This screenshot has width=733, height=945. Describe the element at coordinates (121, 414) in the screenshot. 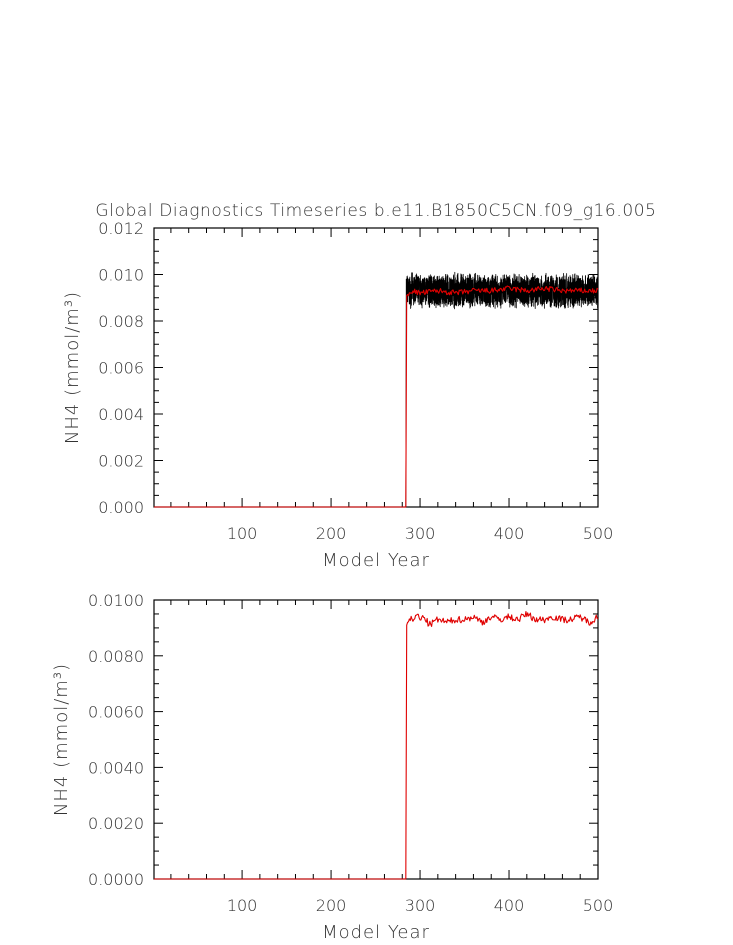

I see `y-tick-label: 0.004` at that location.